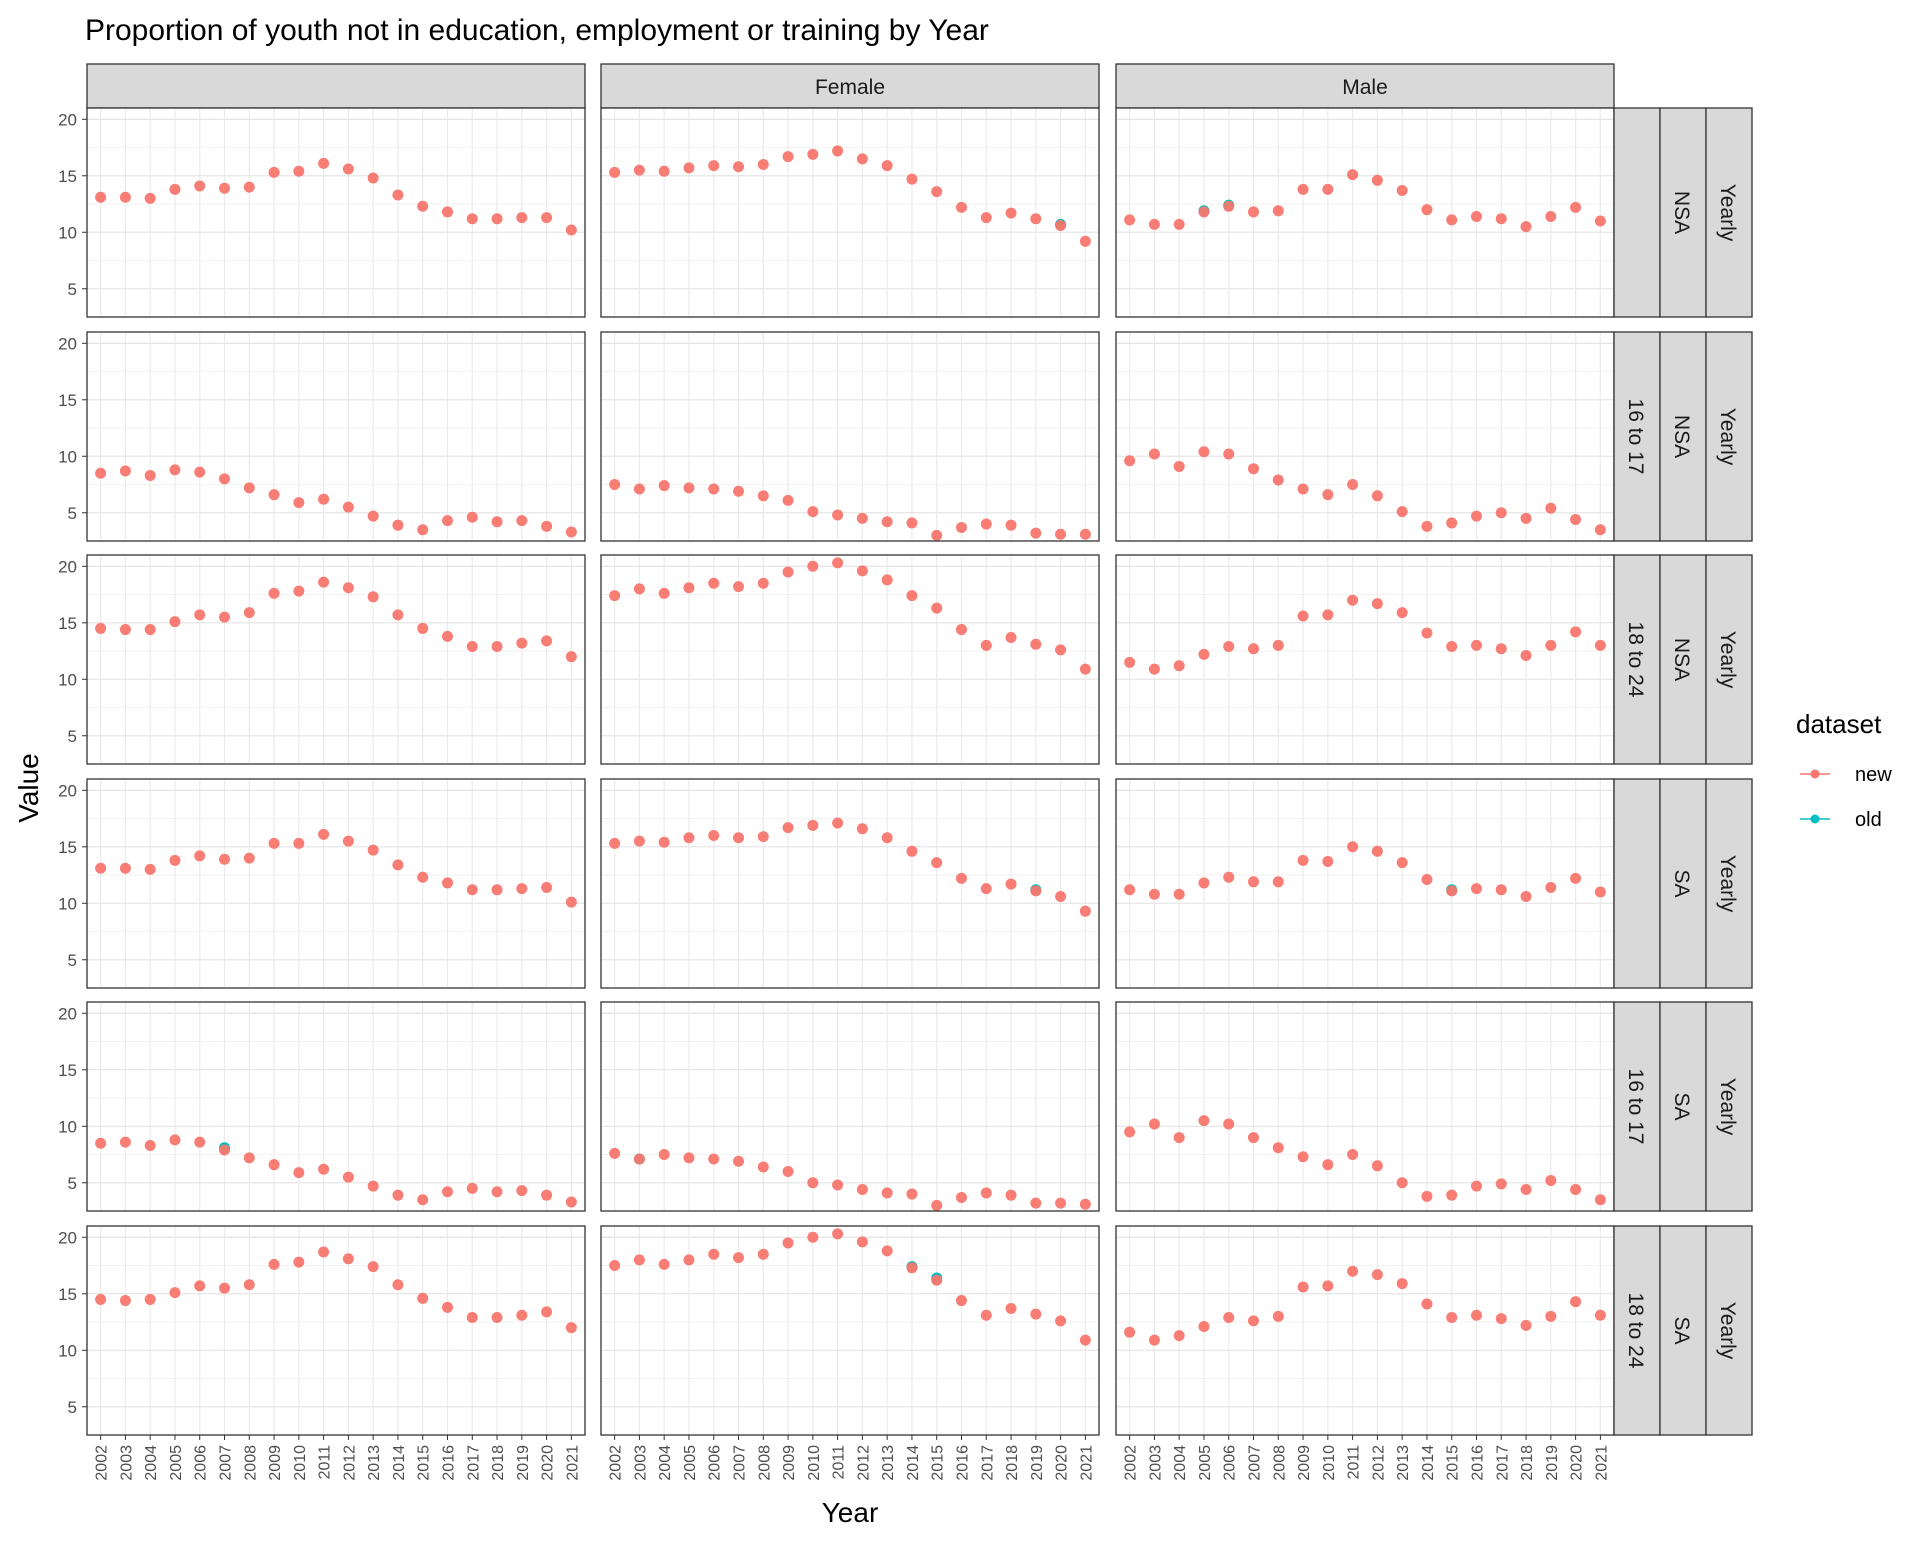 Image resolution: width=1920 pixels, height=1541 pixels. What do you see at coordinates (126, 1463) in the screenshot?
I see `x-tick-label: 2003` at bounding box center [126, 1463].